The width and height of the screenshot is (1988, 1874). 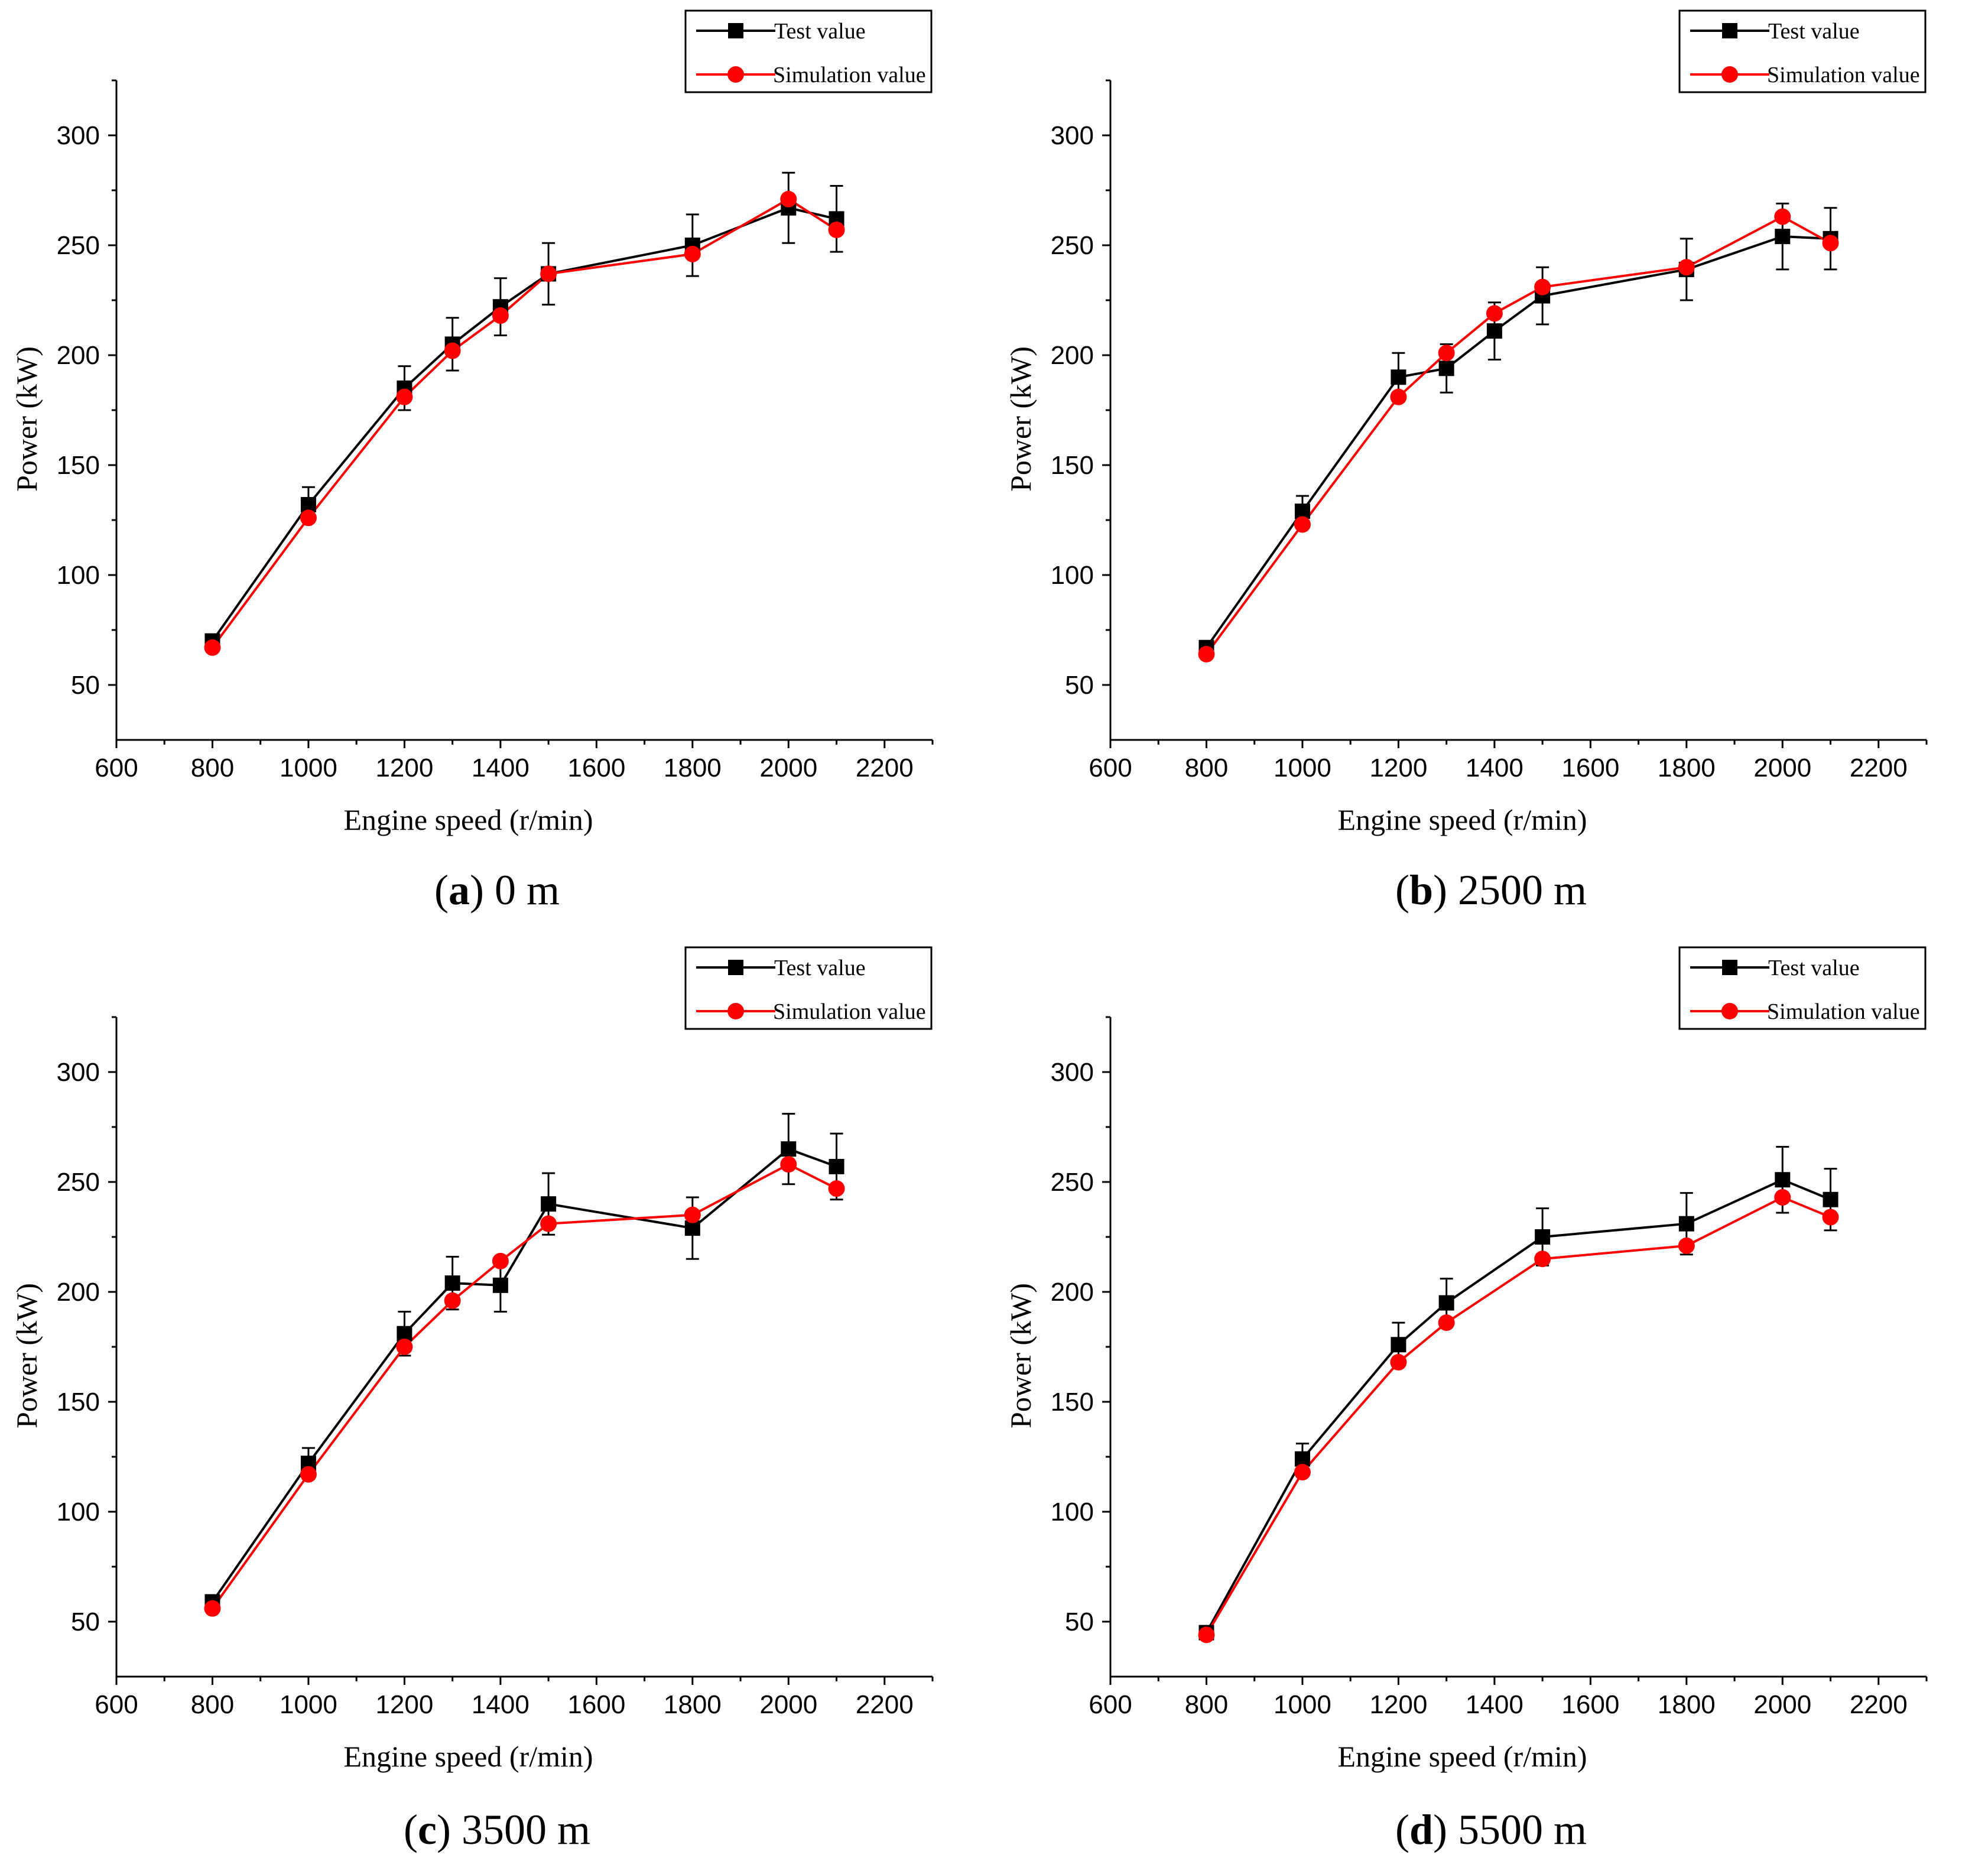 What do you see at coordinates (427, 1829) in the screenshot?
I see `caption-c-letter: c` at bounding box center [427, 1829].